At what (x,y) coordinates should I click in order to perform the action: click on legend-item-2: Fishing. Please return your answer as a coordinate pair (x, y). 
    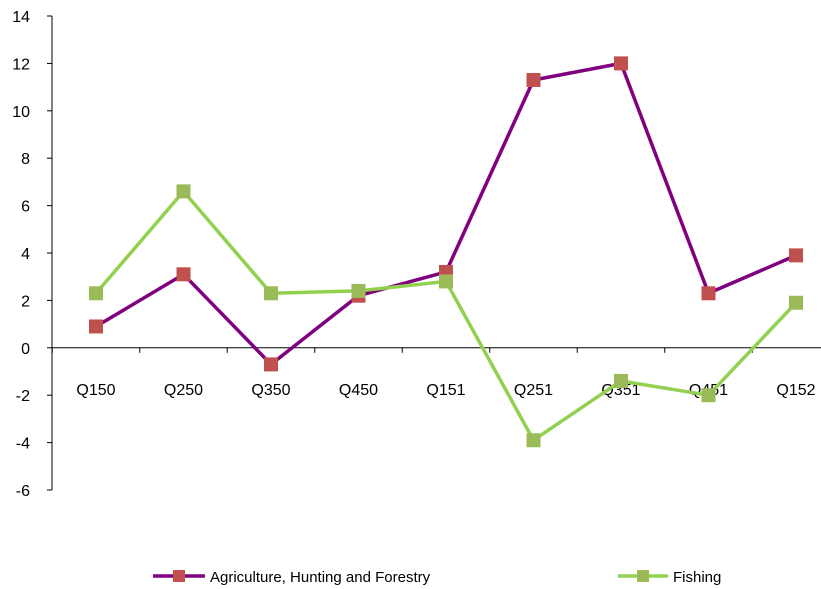
    Looking at the image, I should click on (669, 577).